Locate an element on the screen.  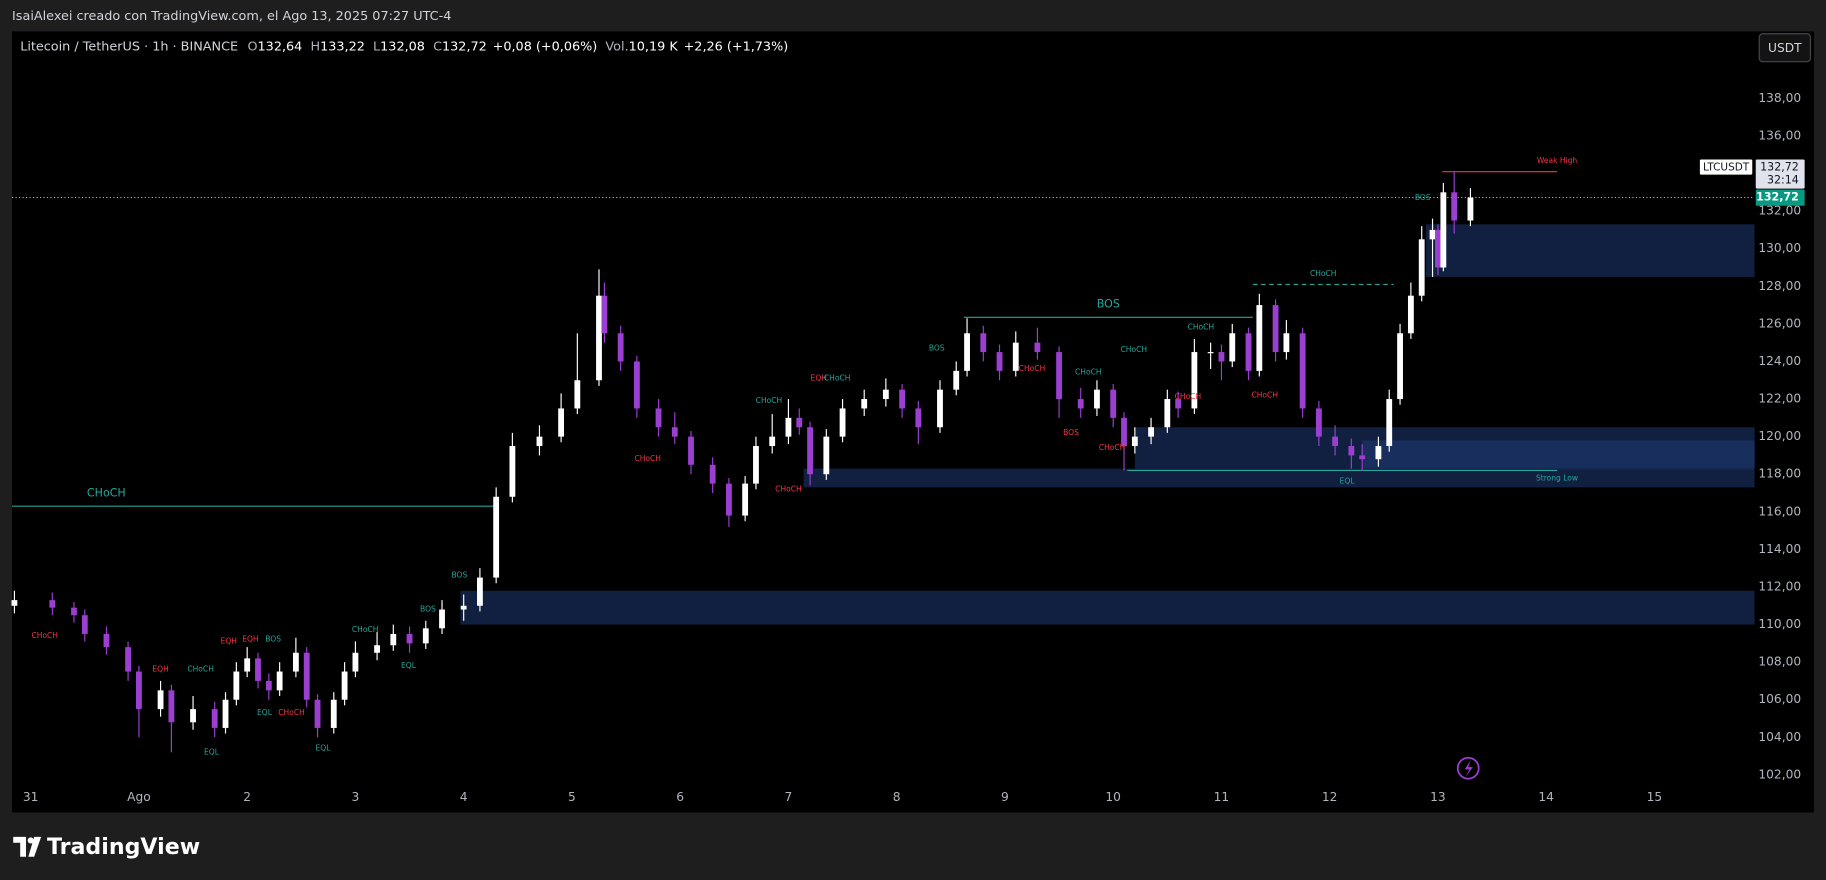
y-tick-label: 136,00 is located at coordinates (1779, 135).